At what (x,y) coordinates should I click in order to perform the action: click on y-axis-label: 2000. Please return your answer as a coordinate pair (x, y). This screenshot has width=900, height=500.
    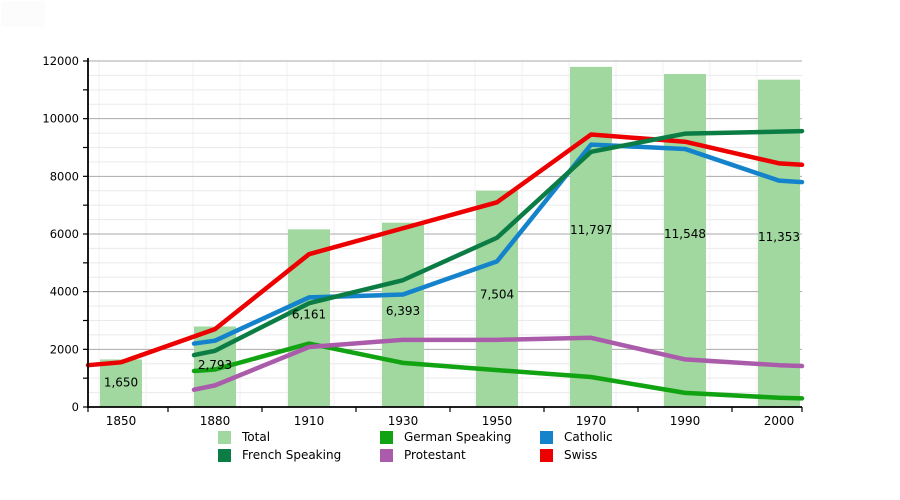
    Looking at the image, I should click on (64, 349).